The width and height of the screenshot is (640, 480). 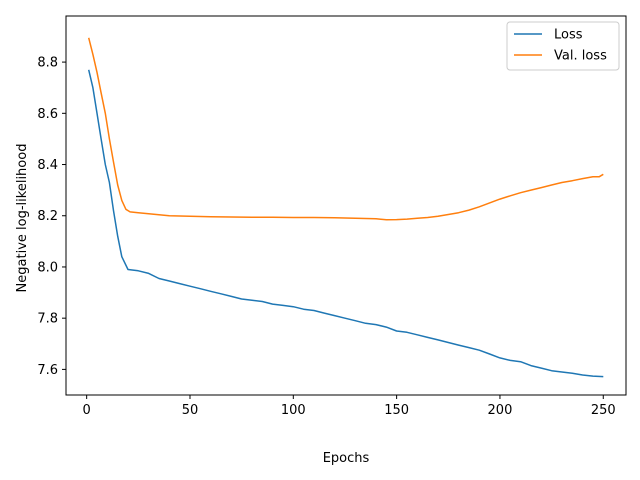 What do you see at coordinates (87, 410) in the screenshot?
I see `x-tick-label: 0` at bounding box center [87, 410].